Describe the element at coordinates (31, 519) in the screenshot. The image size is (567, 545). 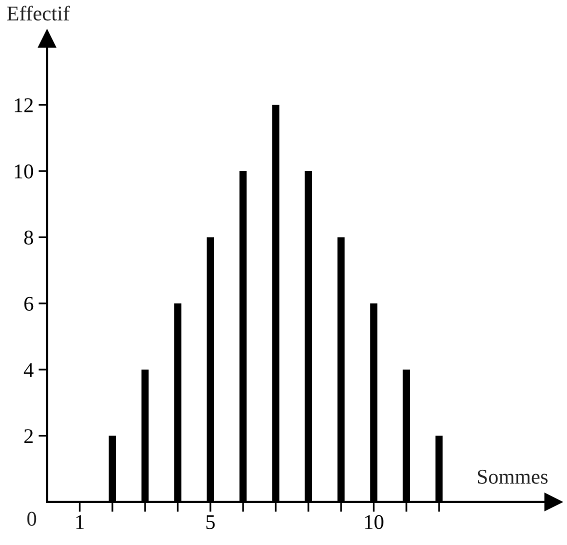
I see `text: 0` at that location.